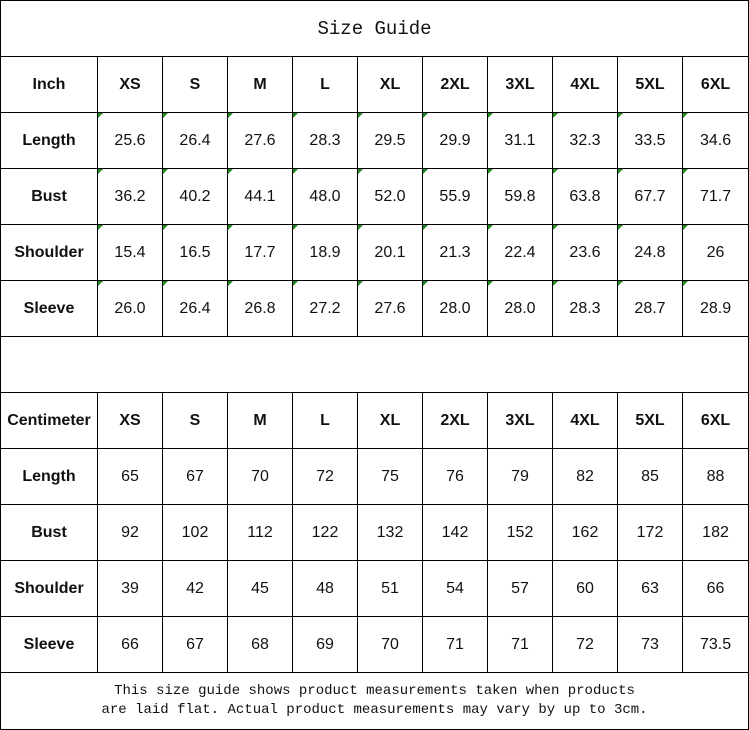 The image size is (749, 730). What do you see at coordinates (520, 196) in the screenshot?
I see `measurement-value: 59.8` at bounding box center [520, 196].